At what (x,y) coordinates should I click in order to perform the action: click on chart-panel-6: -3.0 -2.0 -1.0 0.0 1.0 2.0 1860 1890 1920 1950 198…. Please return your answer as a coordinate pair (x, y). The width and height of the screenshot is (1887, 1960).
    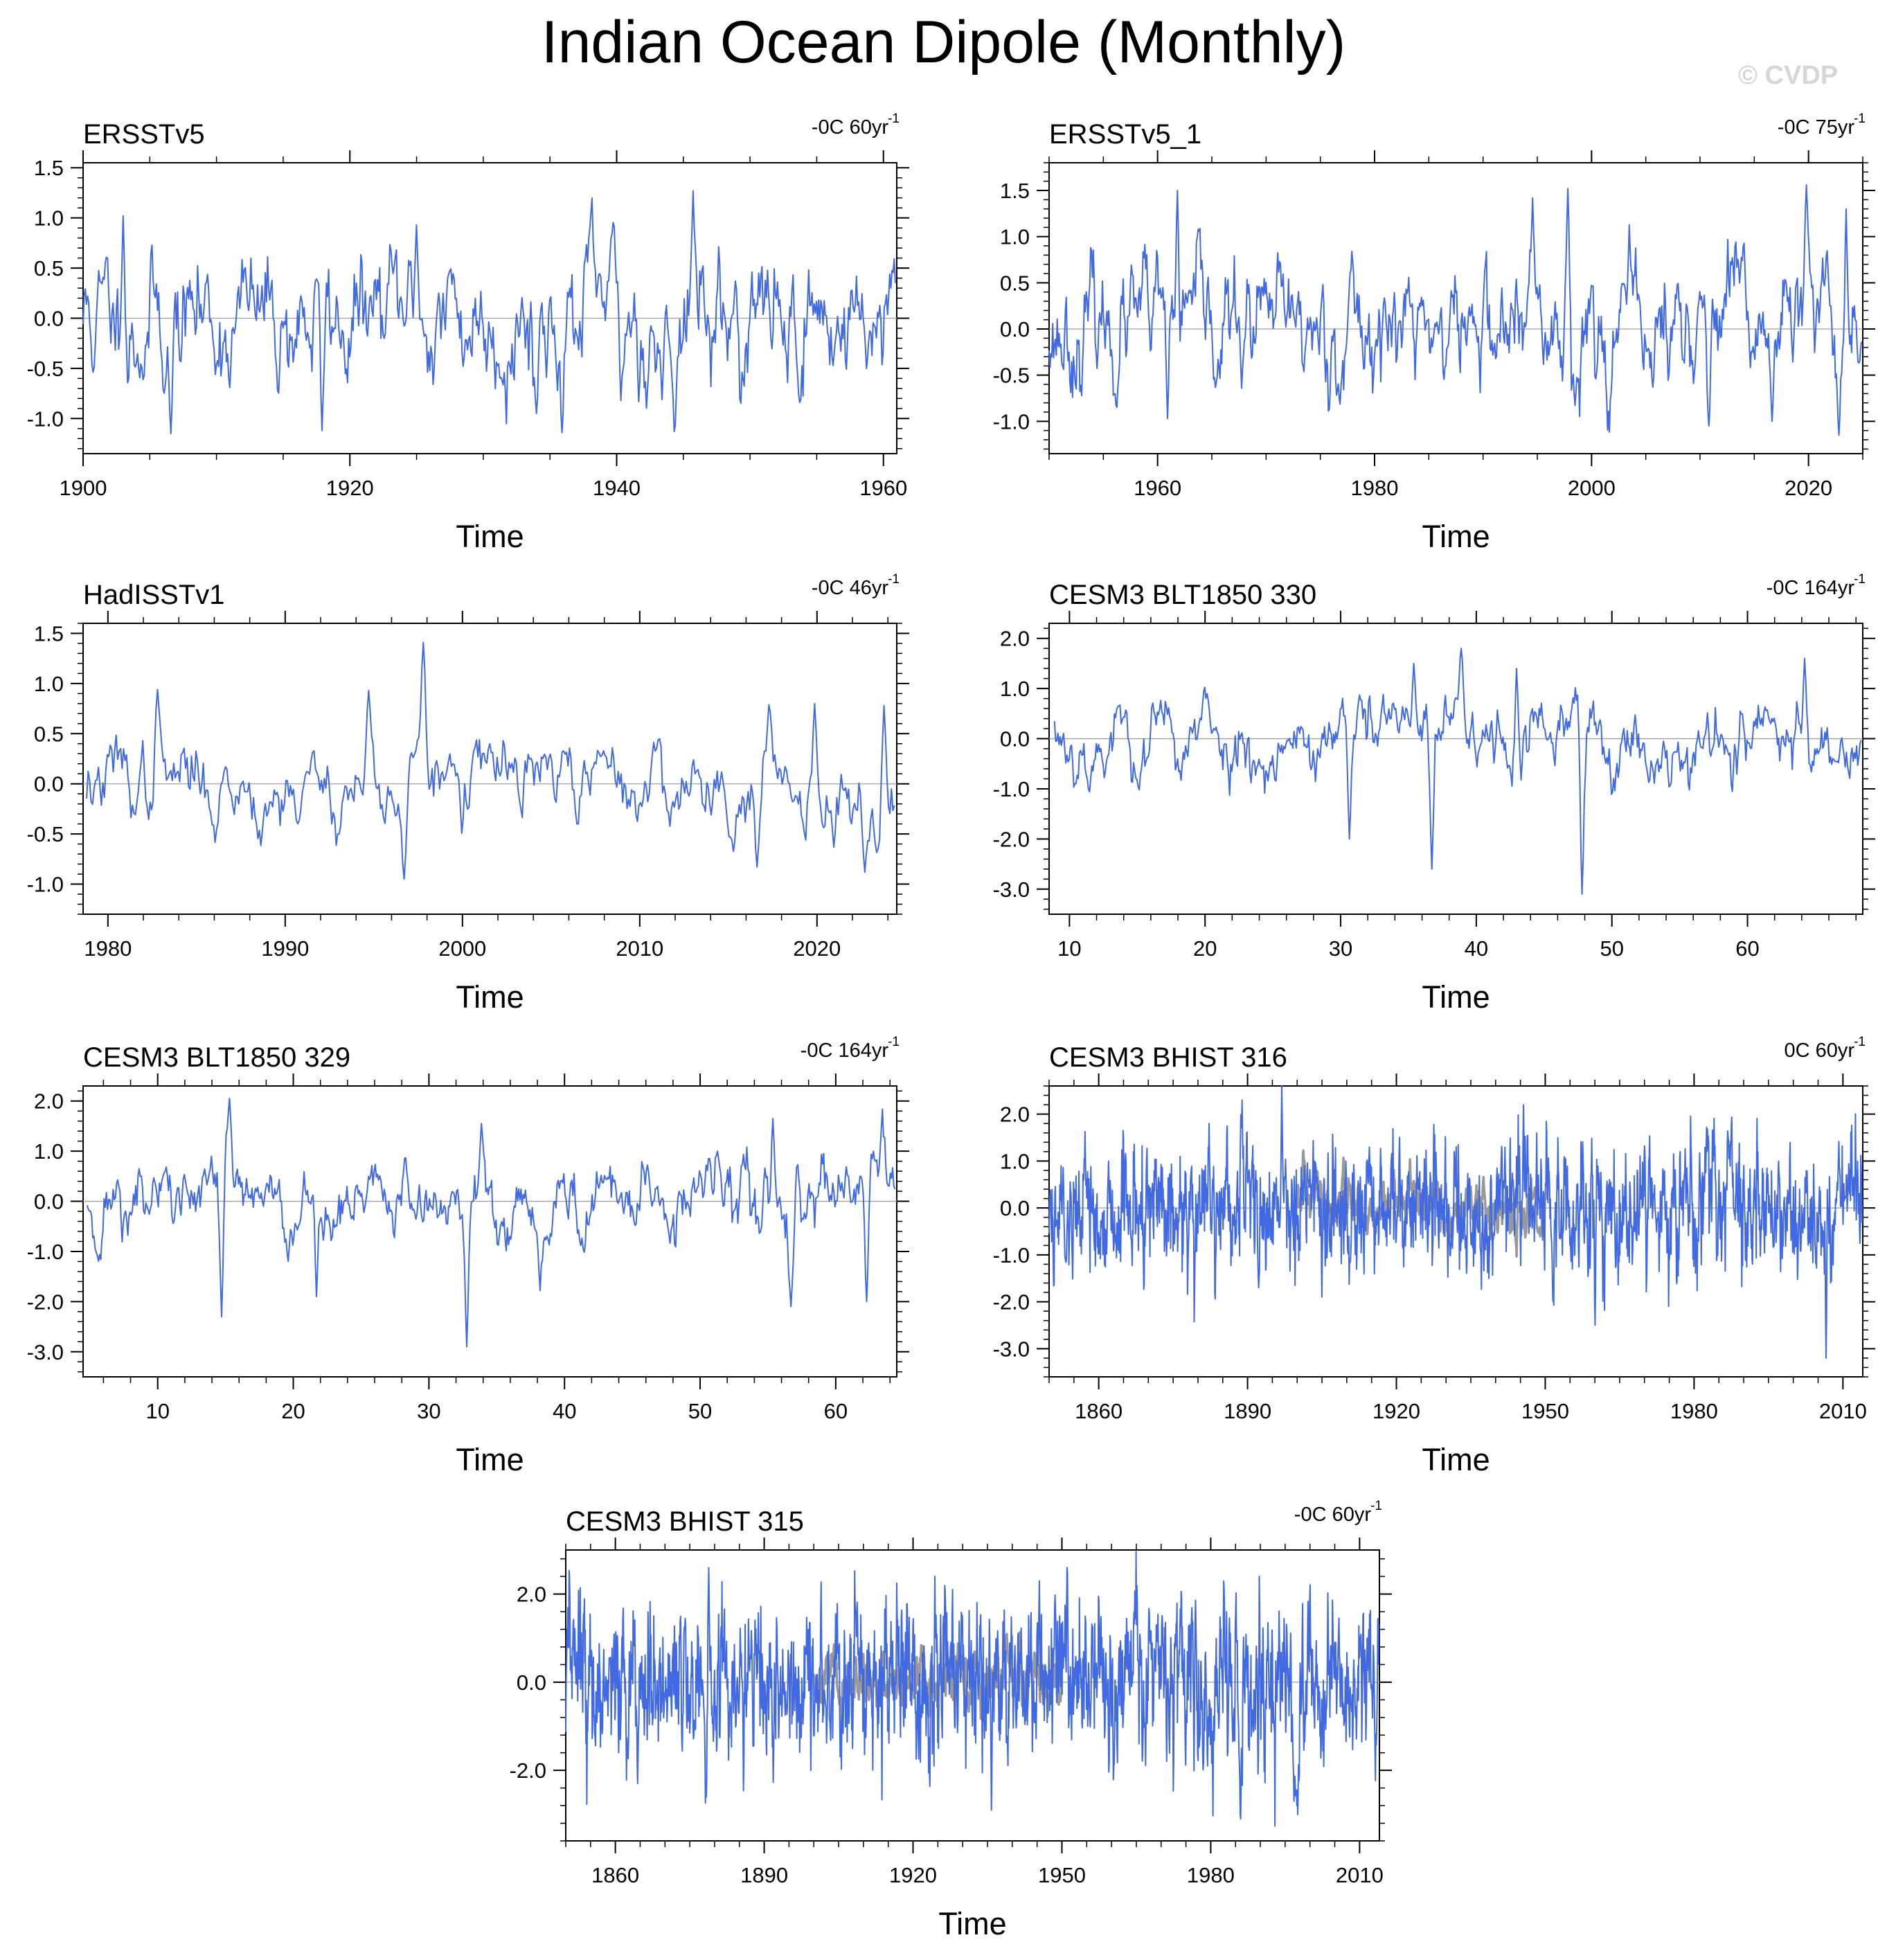
    Looking at the image, I should click on (1434, 1256).